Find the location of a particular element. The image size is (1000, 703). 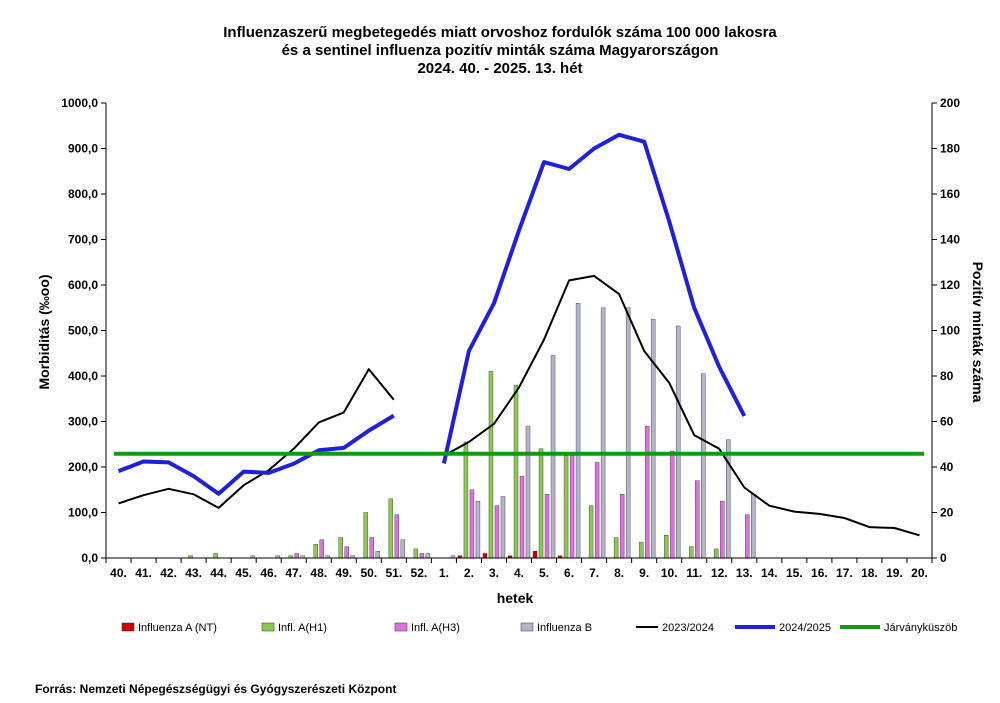

x-tick-label: 3. is located at coordinates (494, 573).